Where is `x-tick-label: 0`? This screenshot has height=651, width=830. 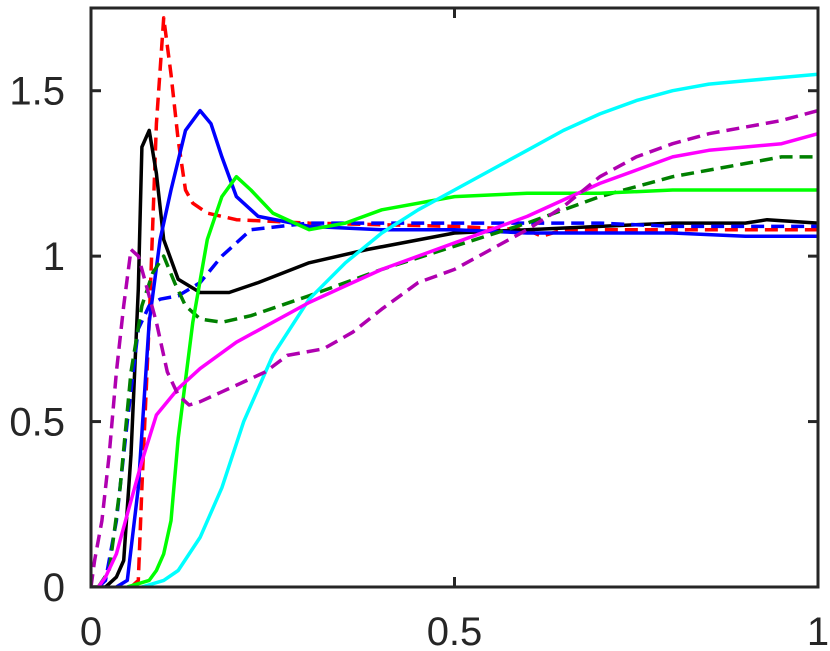
x-tick-label: 0 is located at coordinates (91, 630).